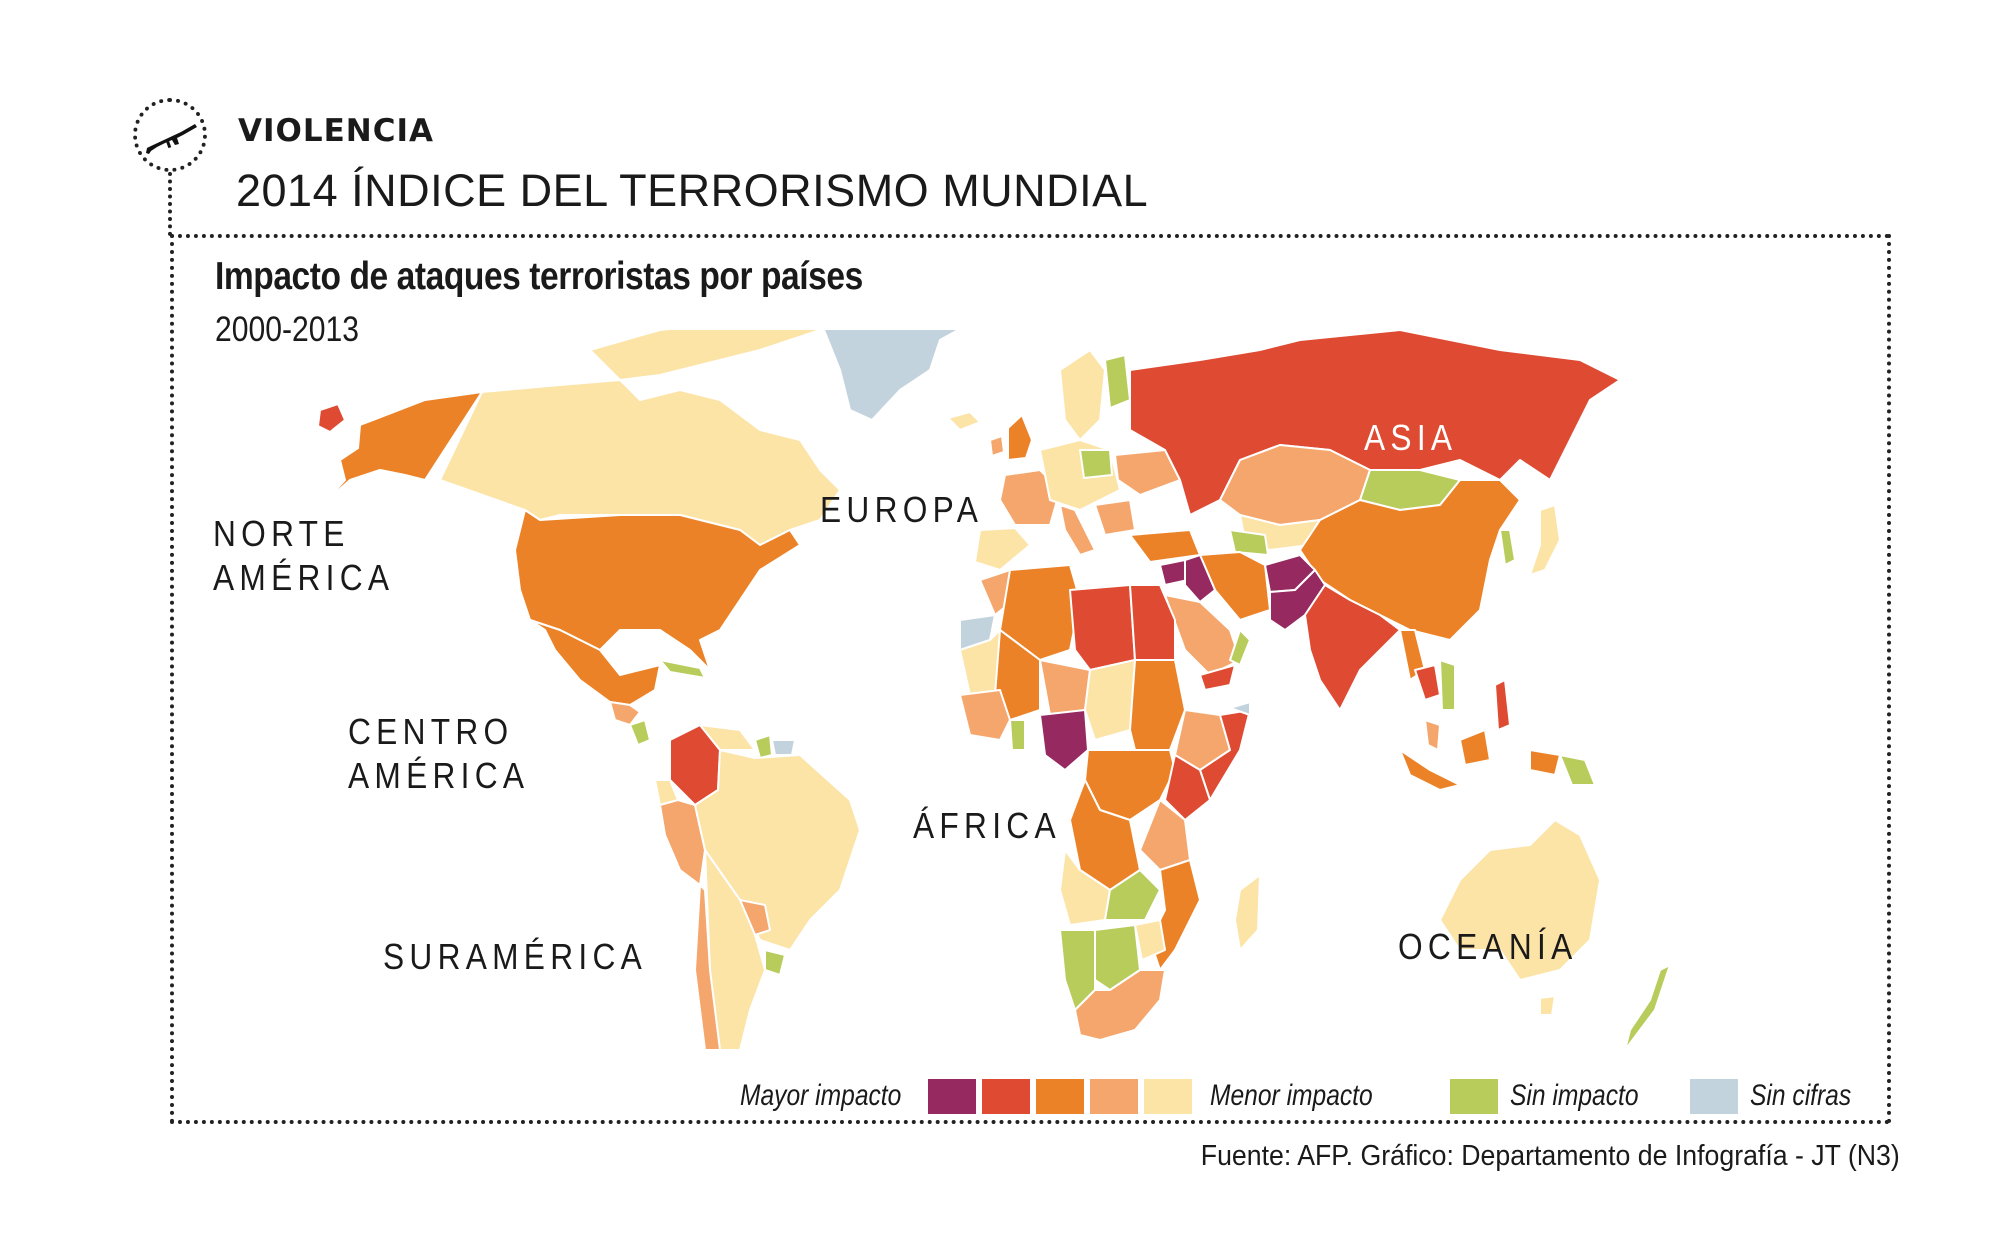 The height and width of the screenshot is (1236, 2000). What do you see at coordinates (763, 746) in the screenshot?
I see `country-guyana` at bounding box center [763, 746].